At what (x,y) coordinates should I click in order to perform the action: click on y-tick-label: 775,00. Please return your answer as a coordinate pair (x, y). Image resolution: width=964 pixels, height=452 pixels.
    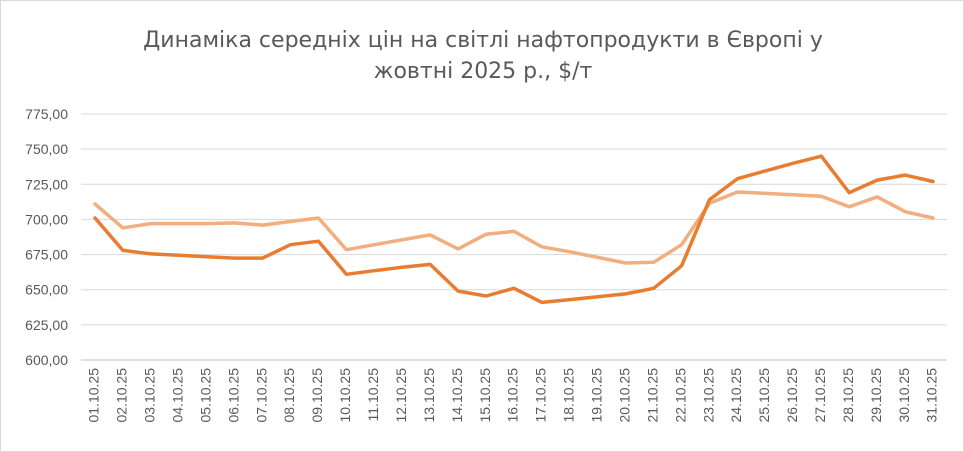
    Looking at the image, I should click on (46, 114).